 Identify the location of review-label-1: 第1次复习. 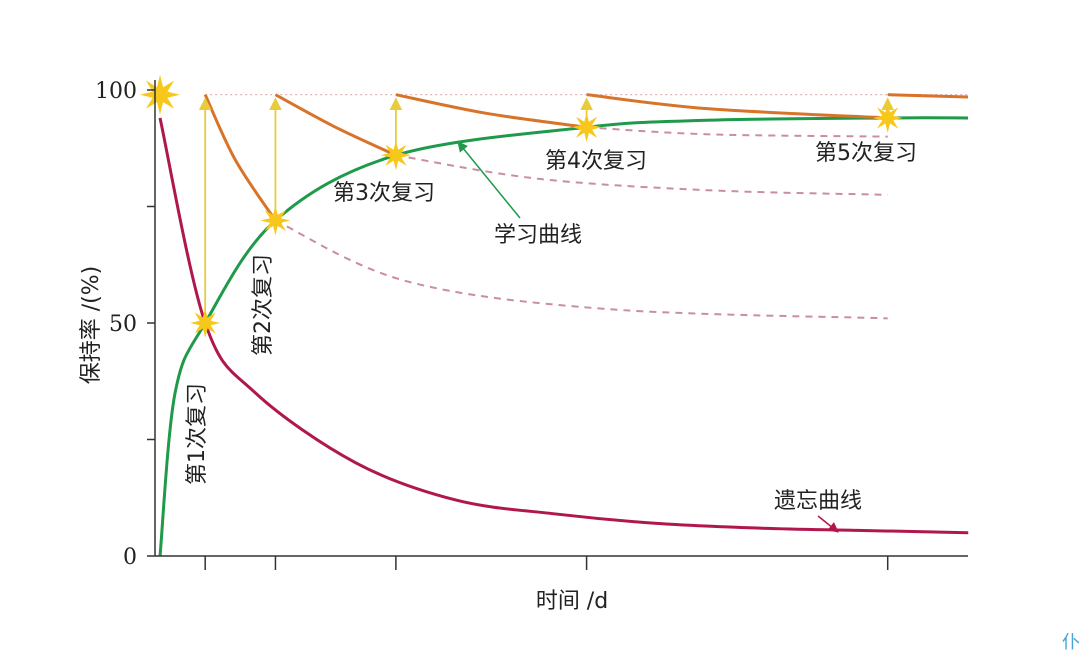
(197, 434).